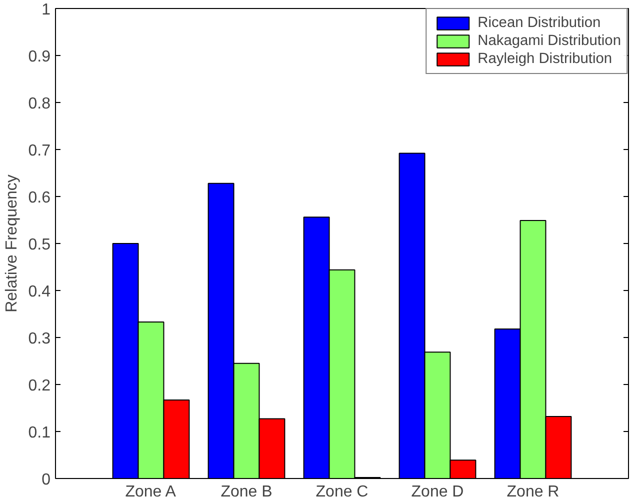 The image size is (636, 503). Describe the element at coordinates (437, 492) in the screenshot. I see `x-tick-label: Zone D` at that location.